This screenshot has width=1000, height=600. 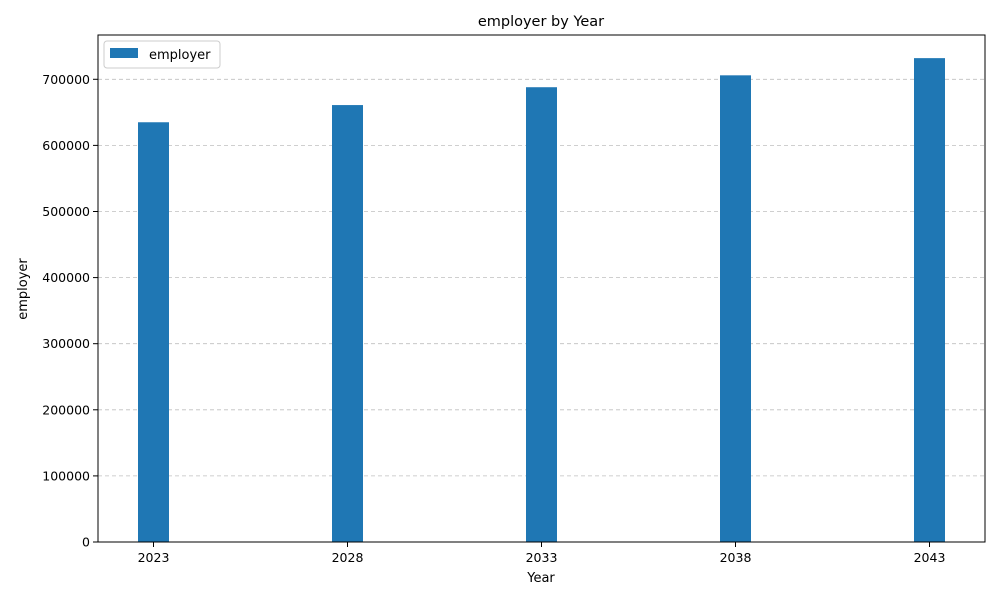 I want to click on legend-swatch, so click(x=124, y=53).